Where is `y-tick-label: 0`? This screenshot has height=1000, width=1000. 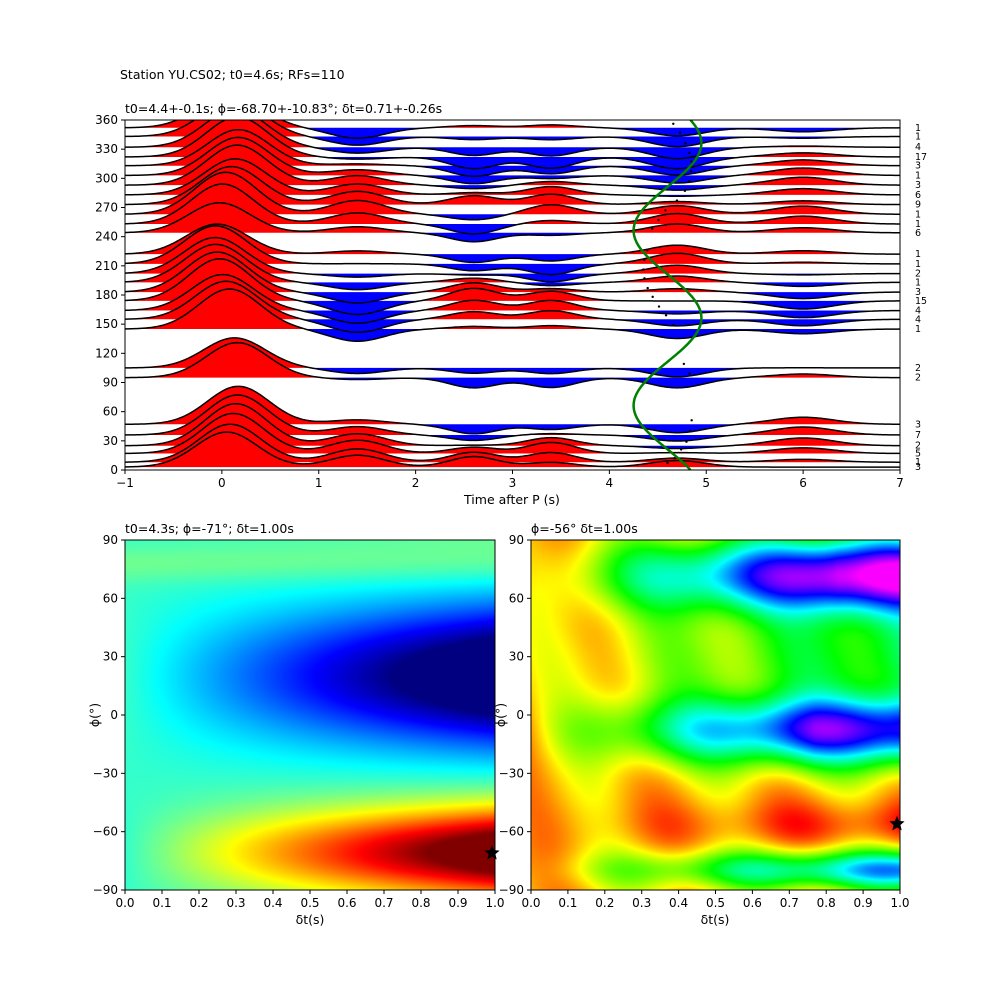 y-tick-label: 0 is located at coordinates (520, 715).